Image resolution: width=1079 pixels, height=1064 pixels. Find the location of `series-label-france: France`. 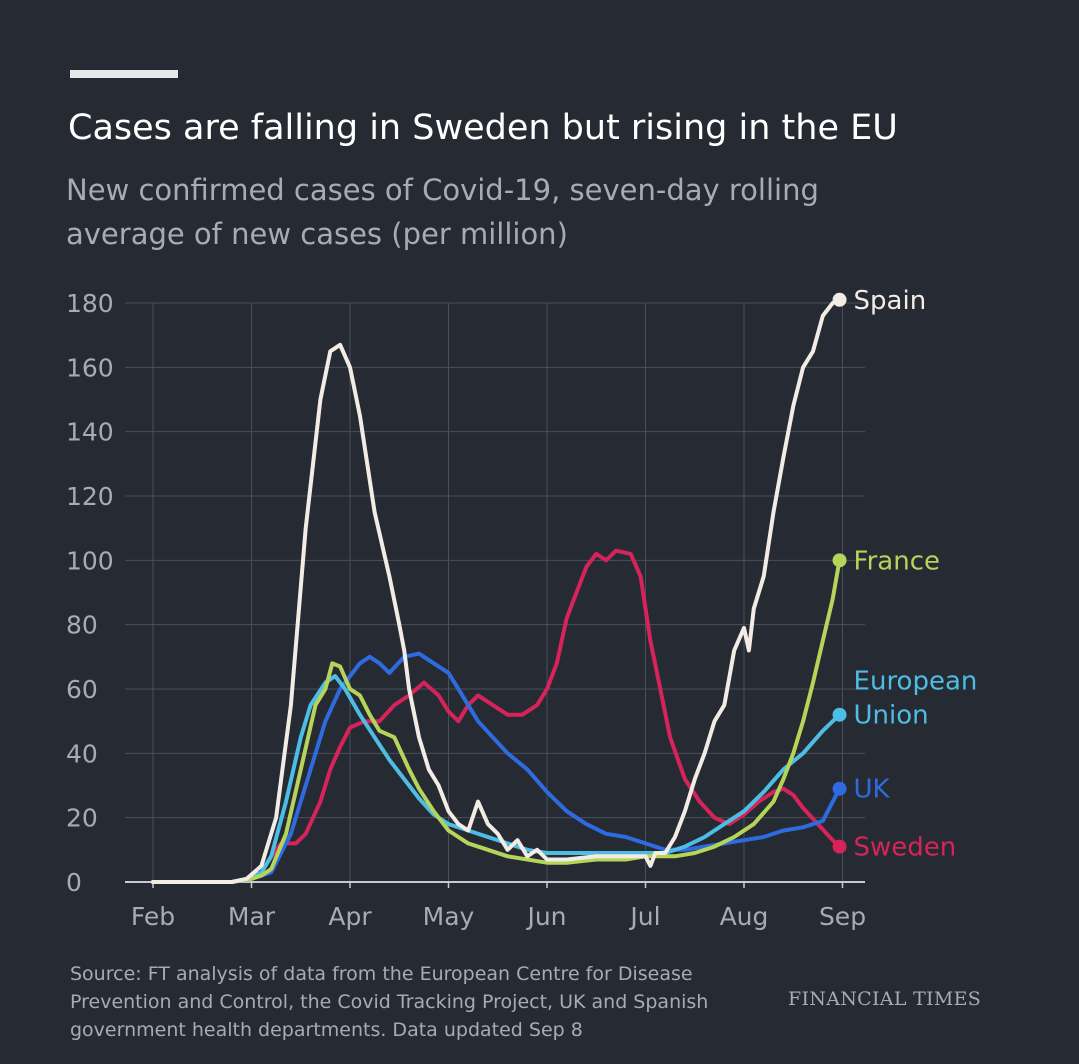

series-label-france: France is located at coordinates (897, 561).